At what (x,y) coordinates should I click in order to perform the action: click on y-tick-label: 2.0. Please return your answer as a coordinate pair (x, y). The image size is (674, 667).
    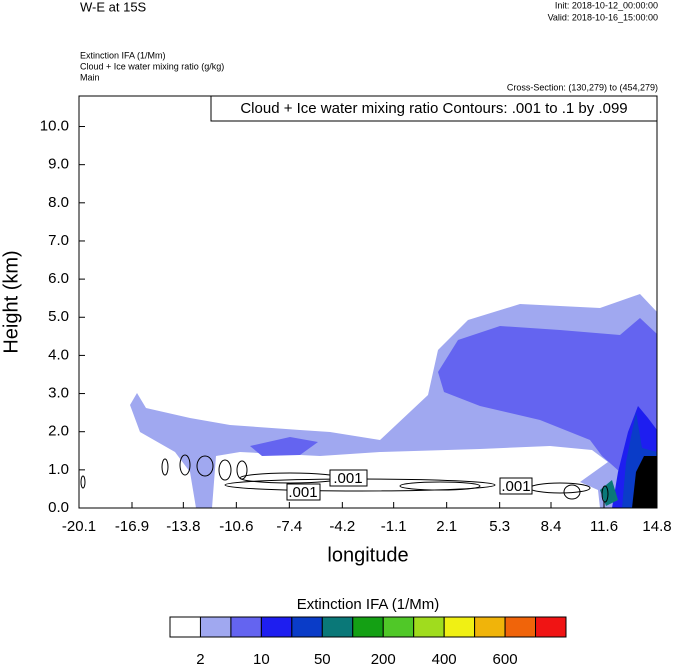
    Looking at the image, I should click on (58, 431).